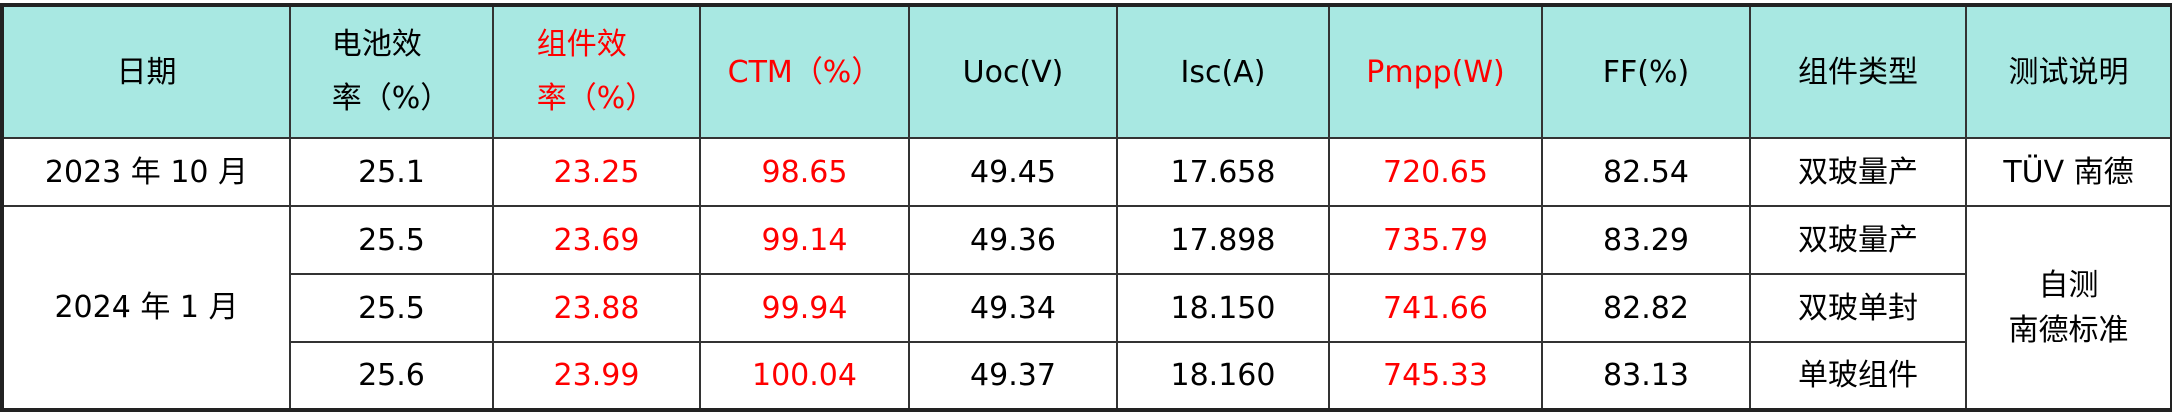 Image resolution: width=2172 pixels, height=412 pixels. I want to click on uoc-value: 49.45, so click(1013, 172).